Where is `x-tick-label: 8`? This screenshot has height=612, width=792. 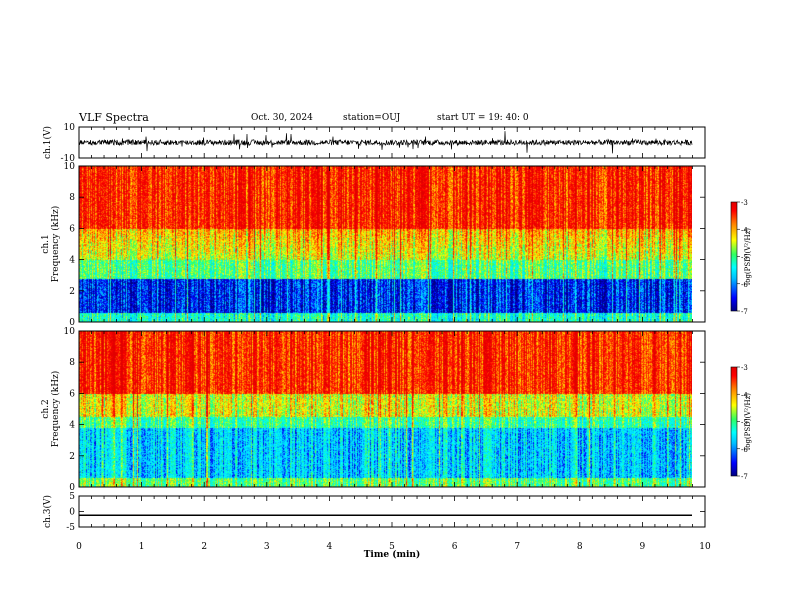 x-tick-label: 8 is located at coordinates (580, 547).